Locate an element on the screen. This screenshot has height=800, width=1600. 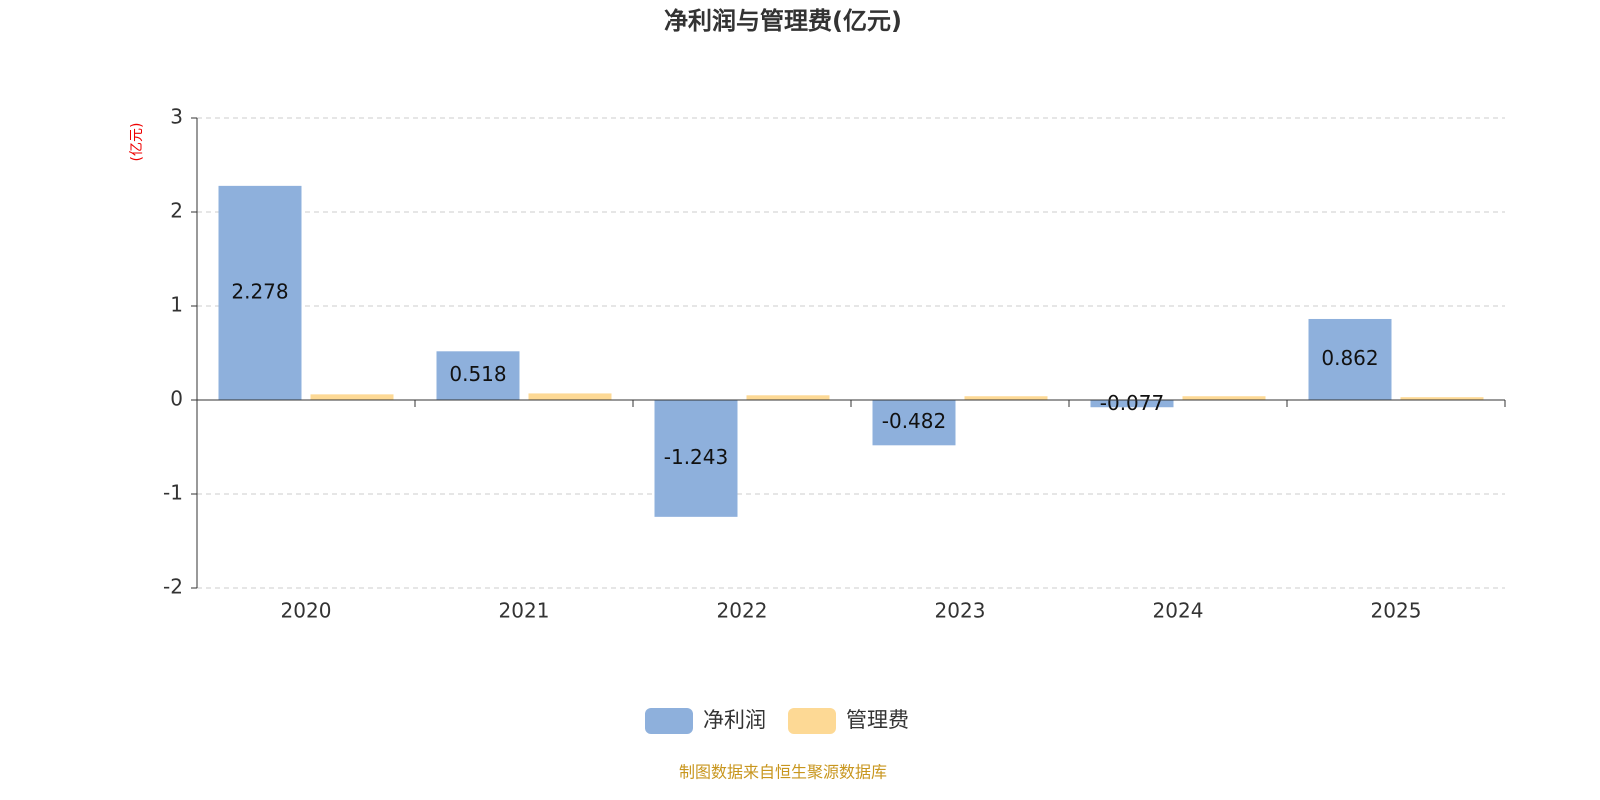
x-tick-label: 2024 is located at coordinates (1178, 611).